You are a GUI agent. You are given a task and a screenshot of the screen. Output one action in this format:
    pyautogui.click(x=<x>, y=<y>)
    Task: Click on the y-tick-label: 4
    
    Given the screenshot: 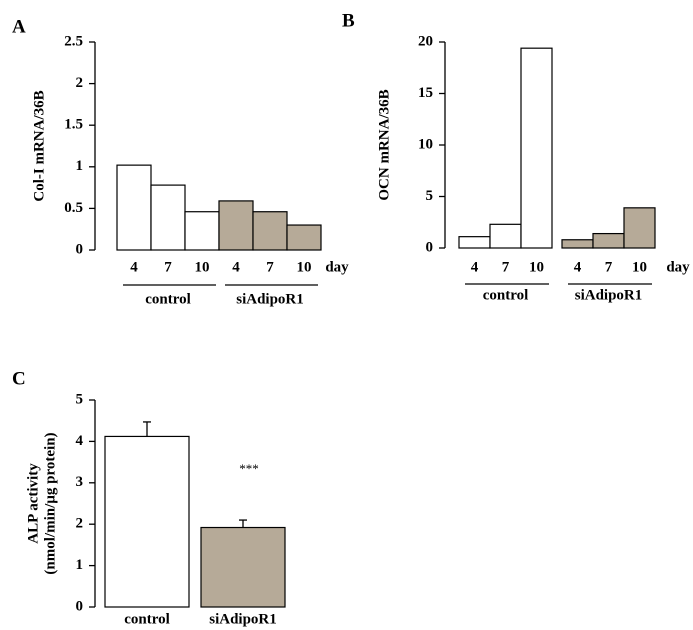 What is the action you would take?
    pyautogui.click(x=80, y=441)
    